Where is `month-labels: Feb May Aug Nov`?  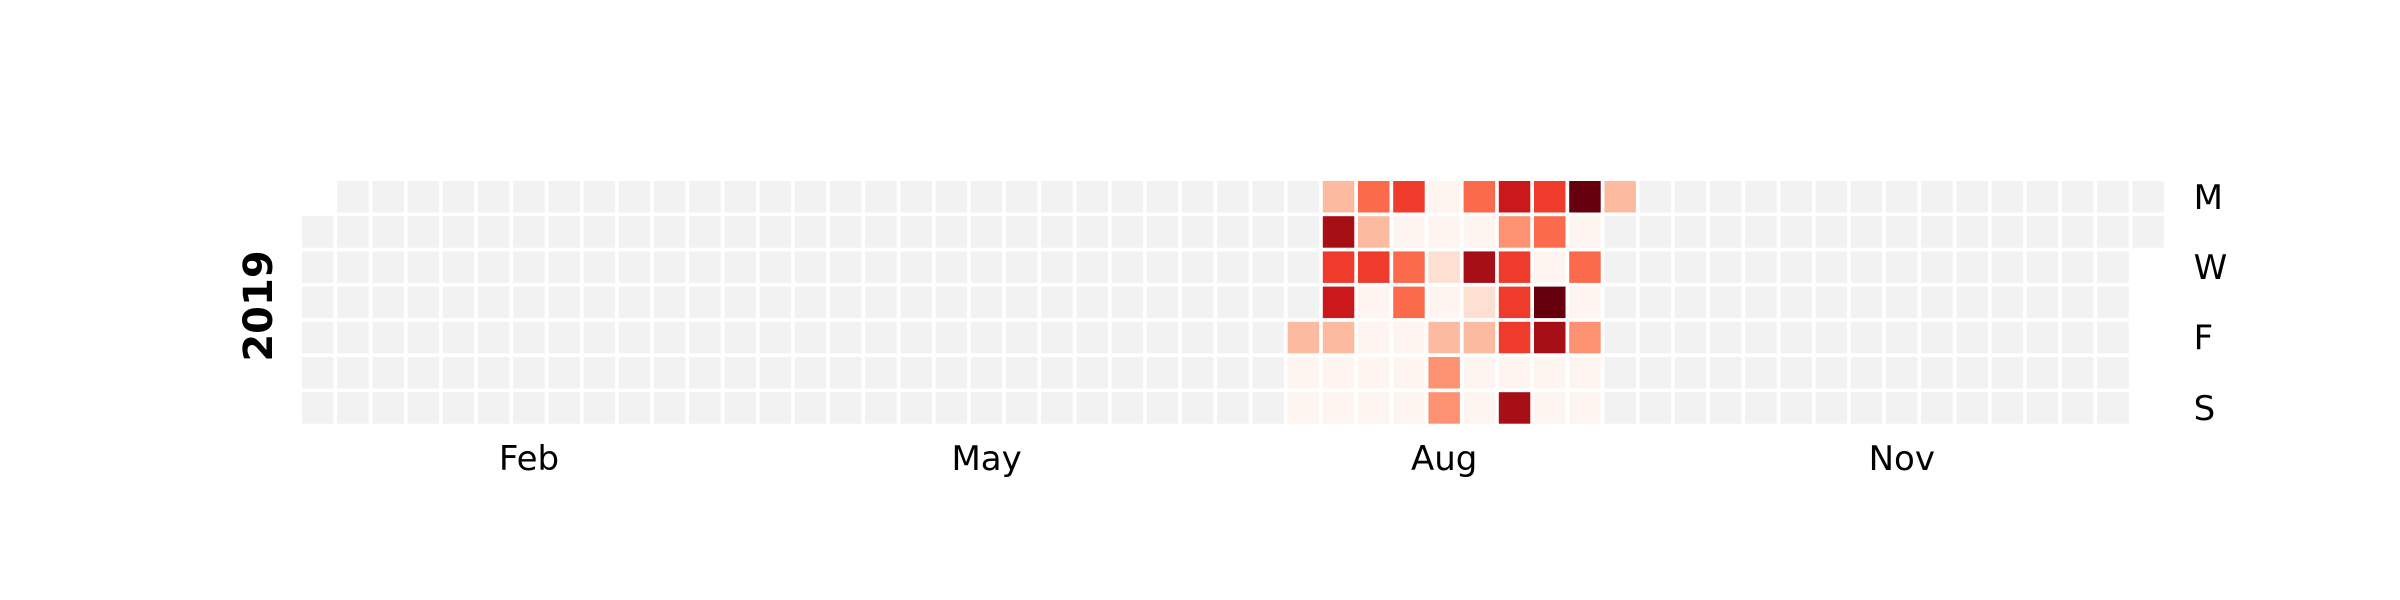
month-labels: Feb May Aug Nov is located at coordinates (1217, 459).